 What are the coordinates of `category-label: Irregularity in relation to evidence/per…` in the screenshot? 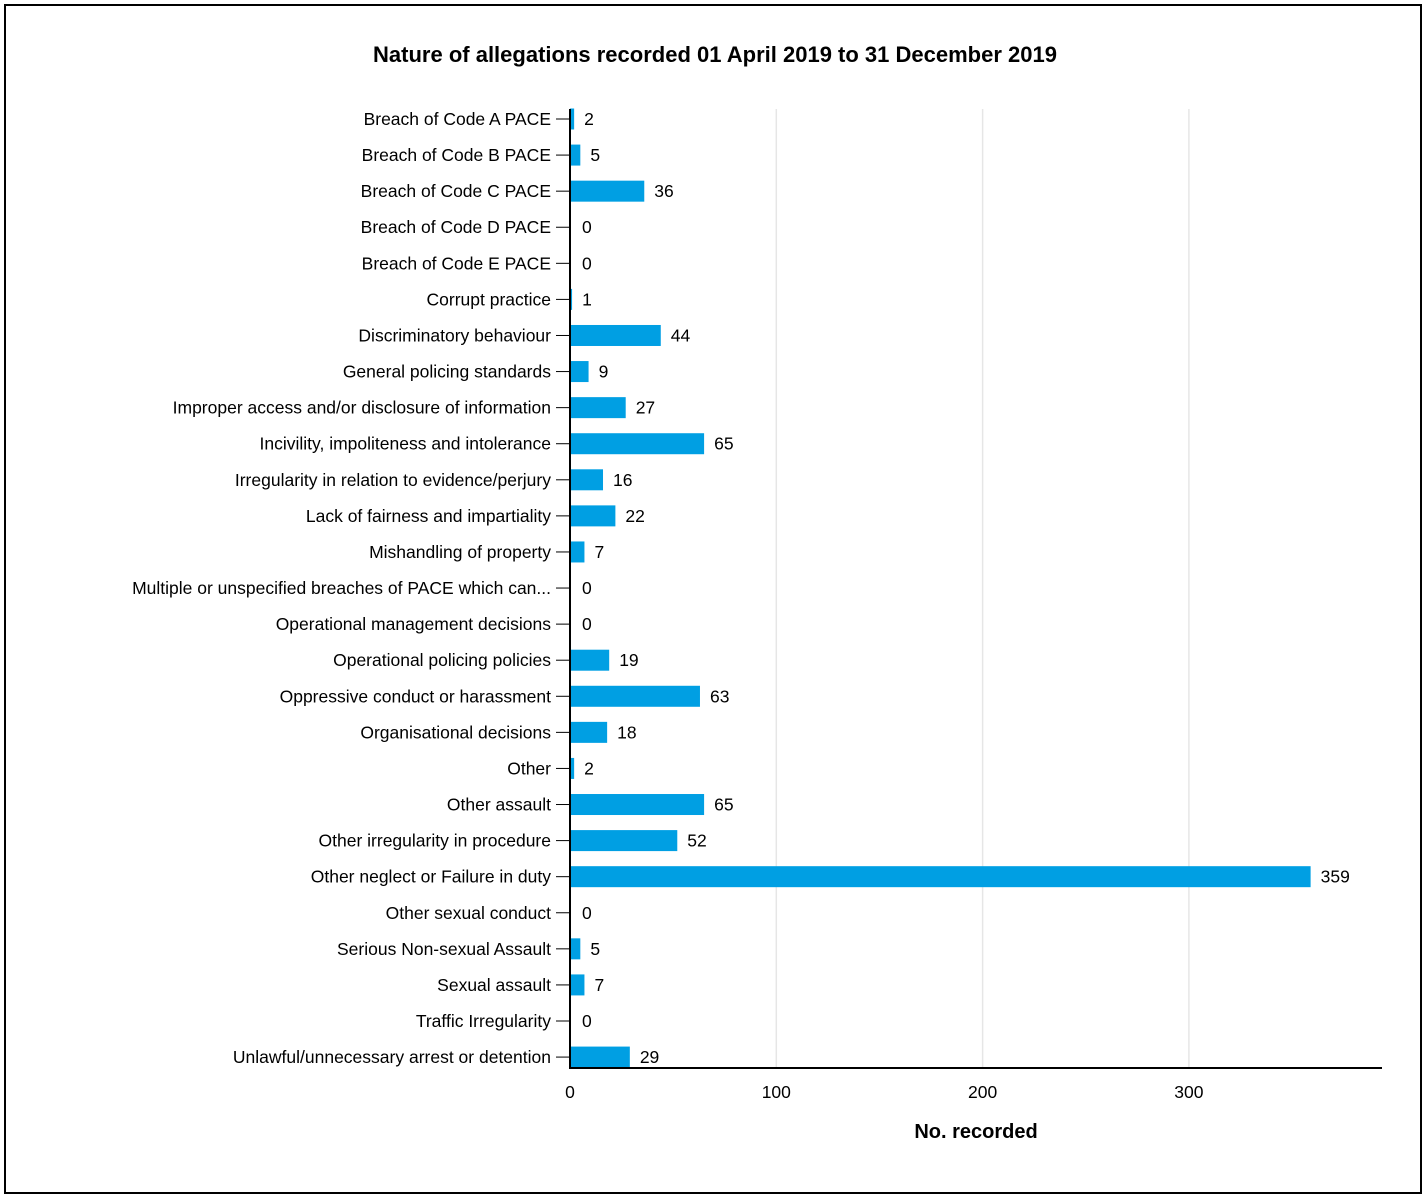 It's located at (393, 480).